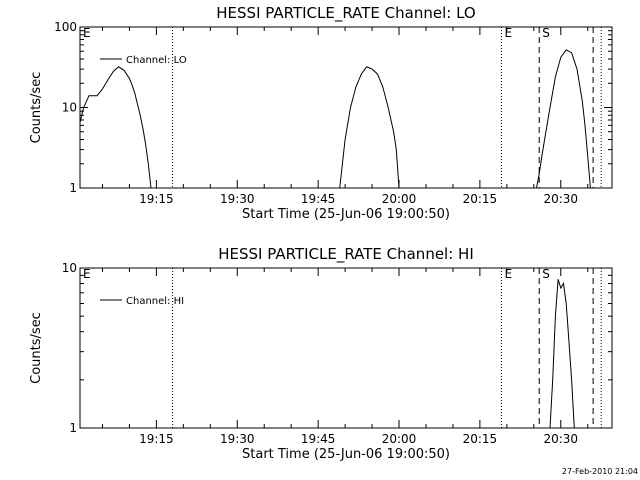 The width and height of the screenshot is (640, 480). Describe the element at coordinates (155, 301) in the screenshot. I see `legend-label: Channel: HI` at that location.